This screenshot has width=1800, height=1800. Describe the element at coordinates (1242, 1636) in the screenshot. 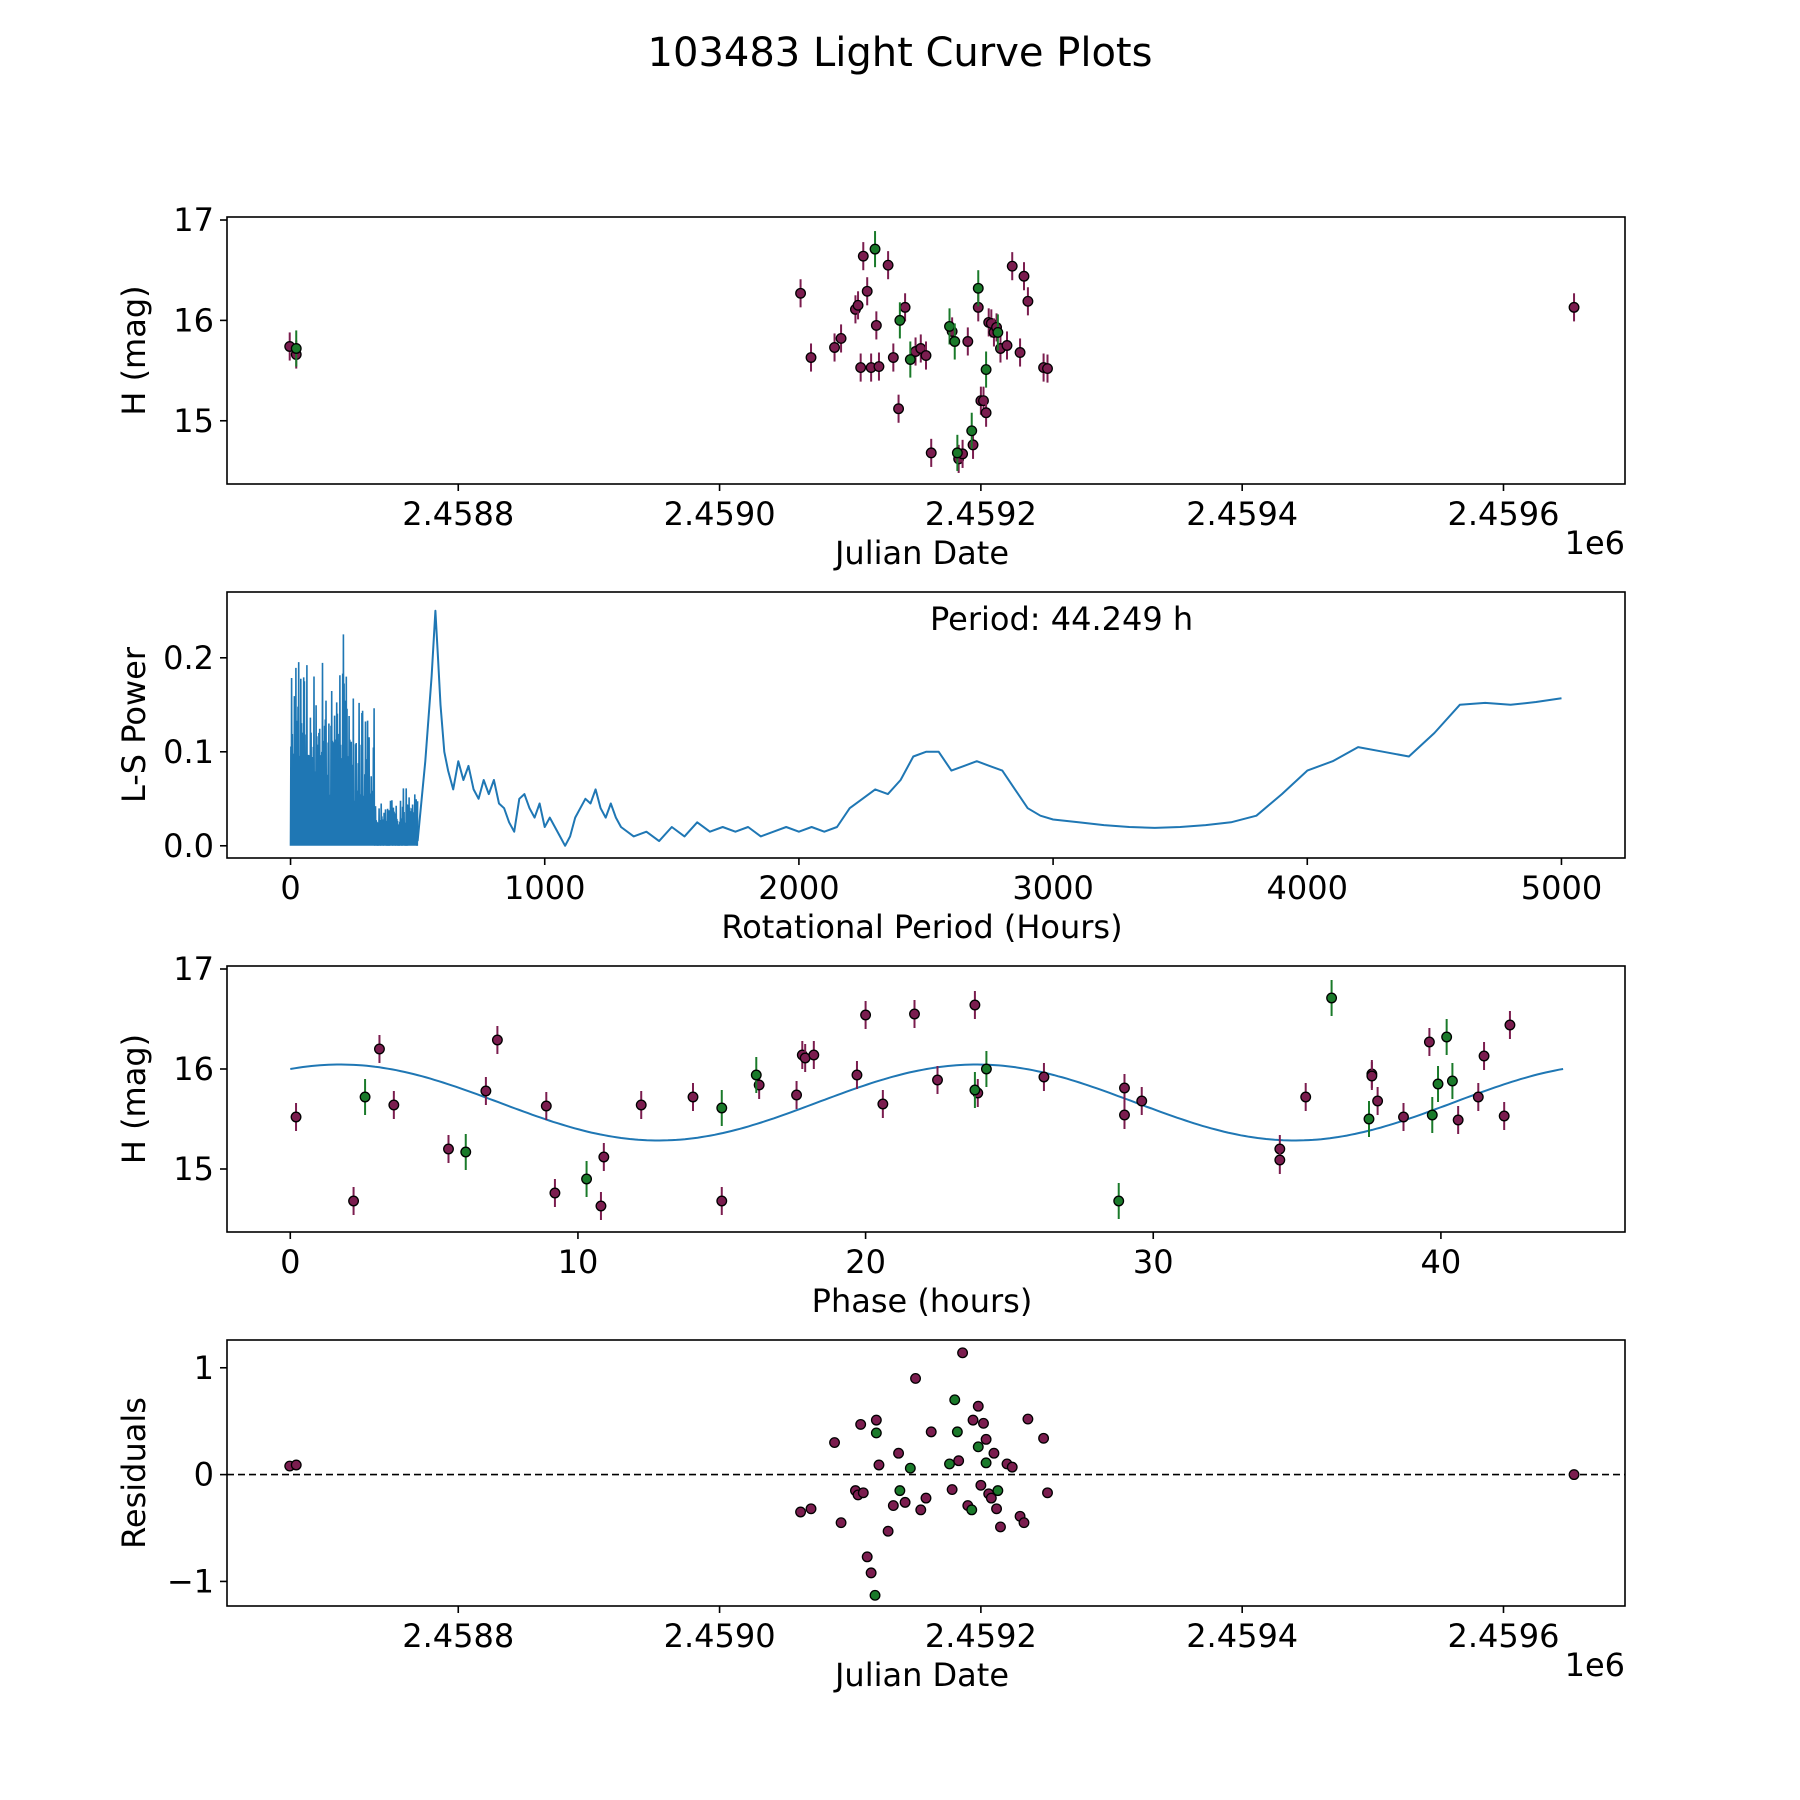

I see `x-tick-label: 2.4594` at that location.